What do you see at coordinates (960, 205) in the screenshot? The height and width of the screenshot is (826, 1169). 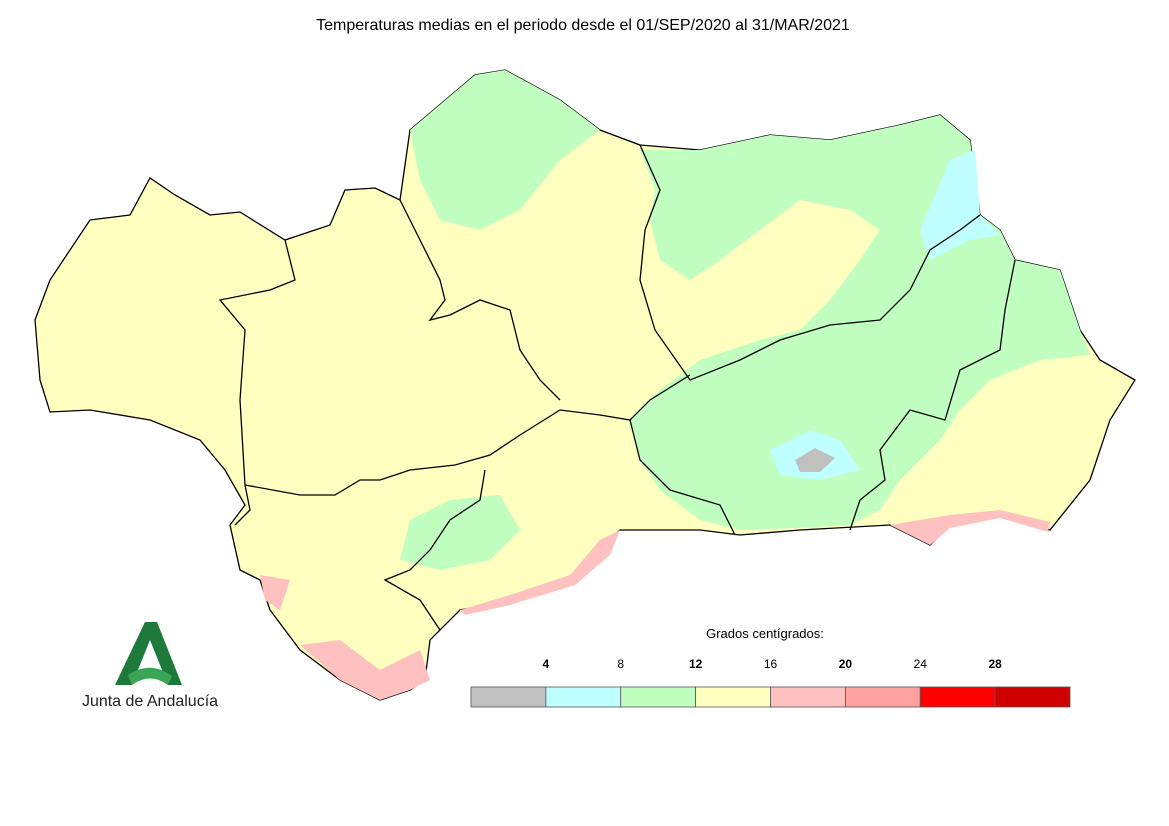 I see `cold-zone` at bounding box center [960, 205].